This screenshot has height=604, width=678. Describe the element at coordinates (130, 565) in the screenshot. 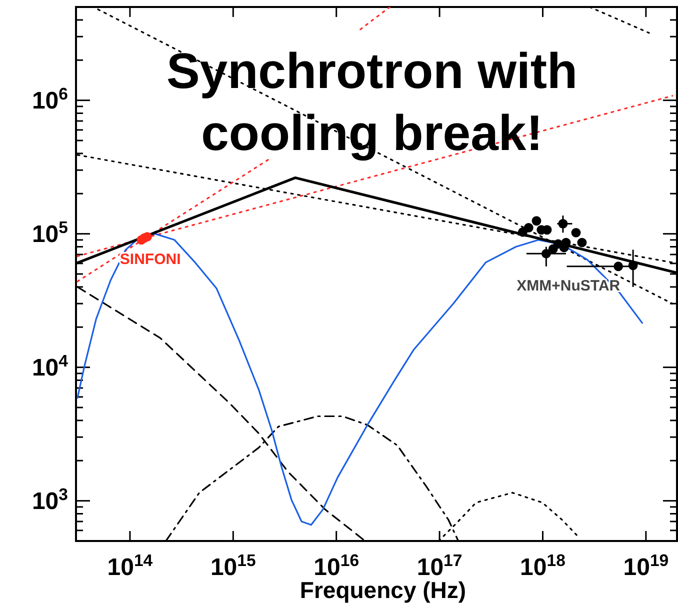

I see `x-tick-label: 10$^{14}$` at that location.